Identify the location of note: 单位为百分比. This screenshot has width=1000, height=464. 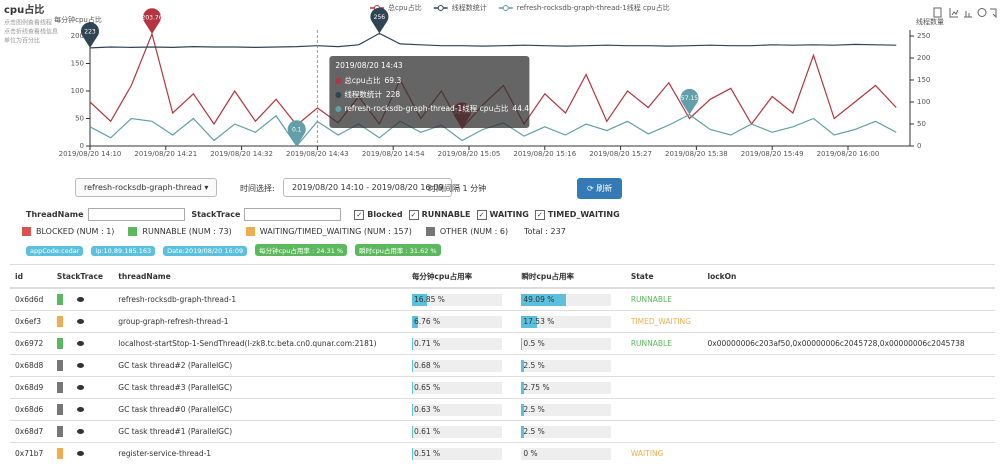
(22, 41).